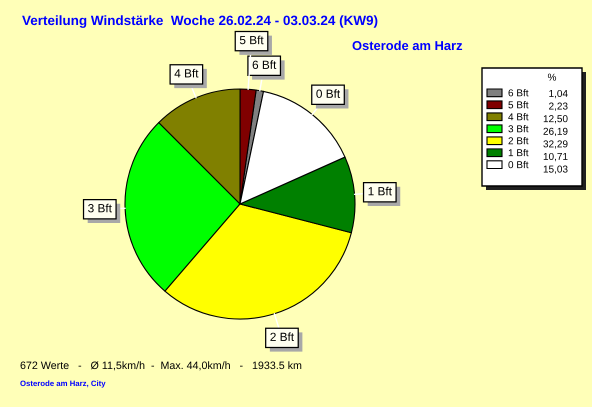 The image size is (592, 407). Describe the element at coordinates (556, 119) in the screenshot. I see `data-label: 12,50` at that location.